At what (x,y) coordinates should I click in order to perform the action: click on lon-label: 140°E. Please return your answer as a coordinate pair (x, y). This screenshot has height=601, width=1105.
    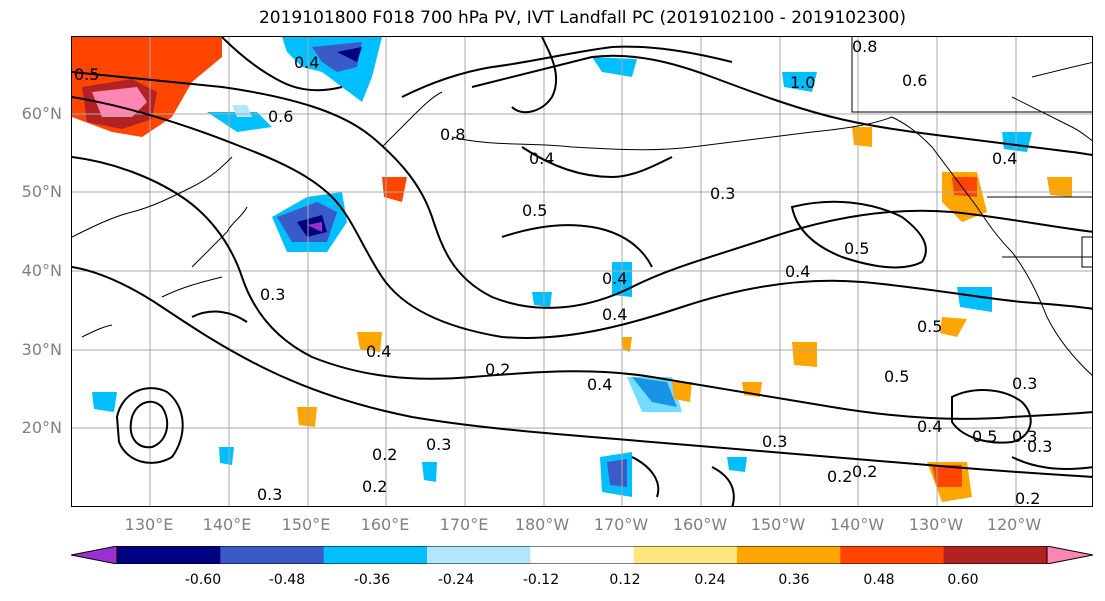
    Looking at the image, I should click on (227, 524).